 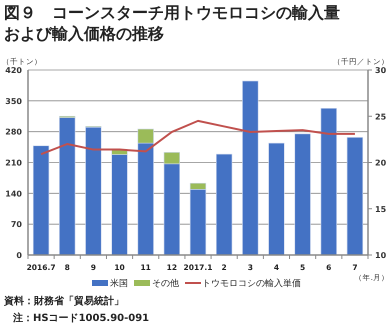 I want to click on y-tick-label: 420, so click(x=13, y=70).